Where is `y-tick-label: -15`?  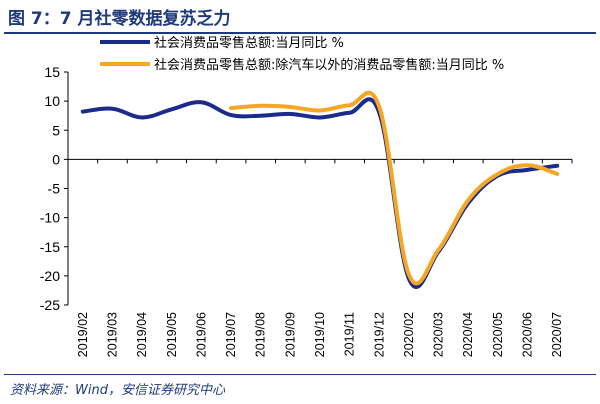
y-tick-label: -15 is located at coordinates (50, 247).